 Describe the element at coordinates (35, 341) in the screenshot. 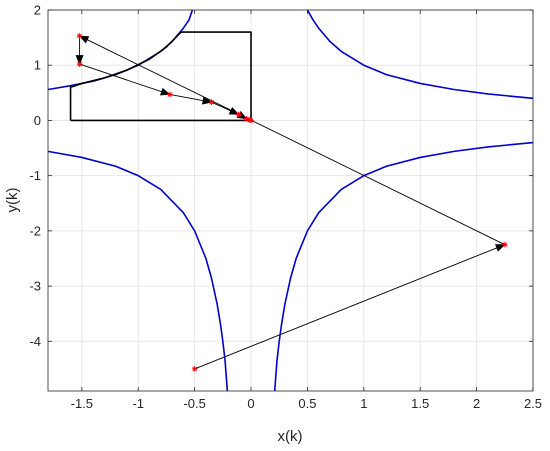

I see `y-tick-label: -4` at that location.